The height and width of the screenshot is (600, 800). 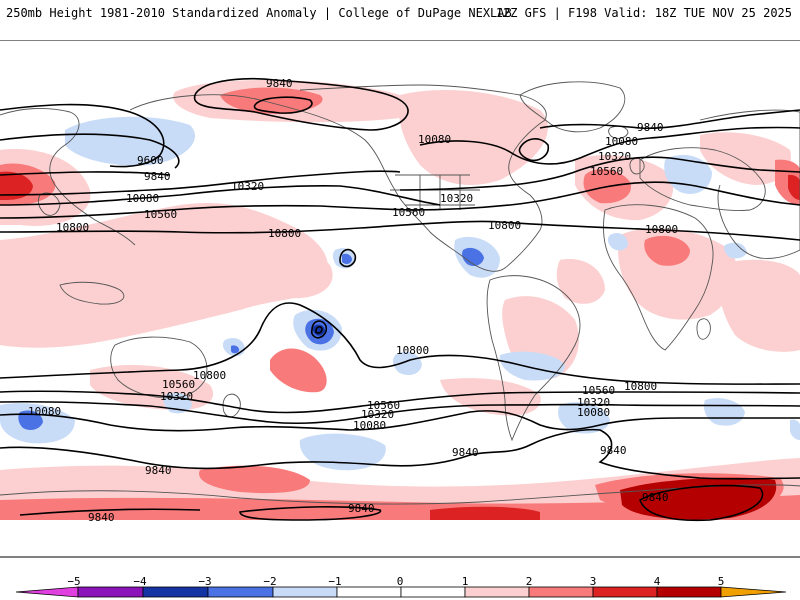 What do you see at coordinates (701, 503) in the screenshot?
I see `contour-9840-se-loop` at bounding box center [701, 503].